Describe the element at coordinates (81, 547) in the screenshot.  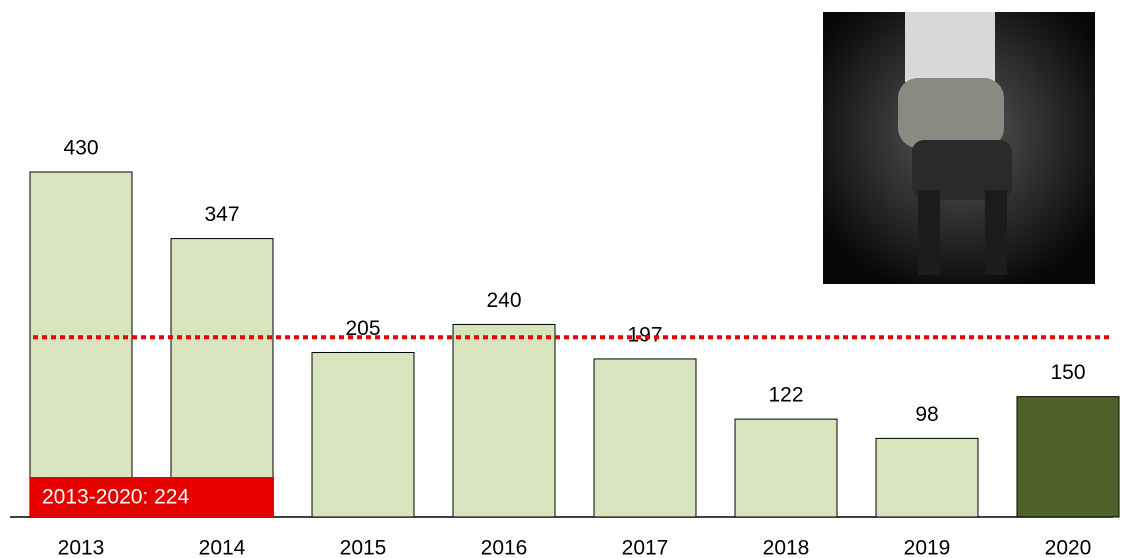
I see `x-tick-label: 2013` at that location.